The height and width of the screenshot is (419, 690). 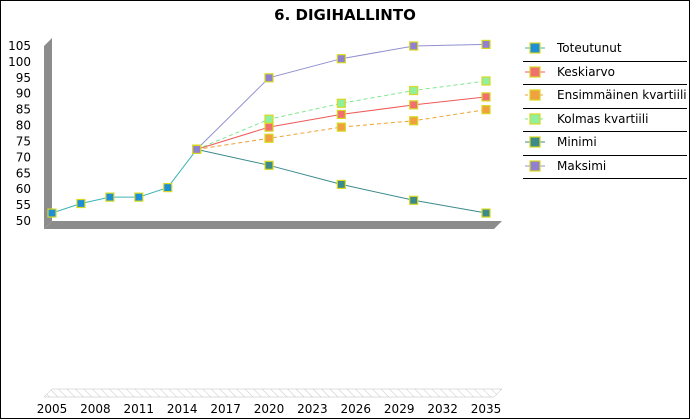 What do you see at coordinates (269, 409) in the screenshot?
I see `x-tick-label: 2020` at bounding box center [269, 409].